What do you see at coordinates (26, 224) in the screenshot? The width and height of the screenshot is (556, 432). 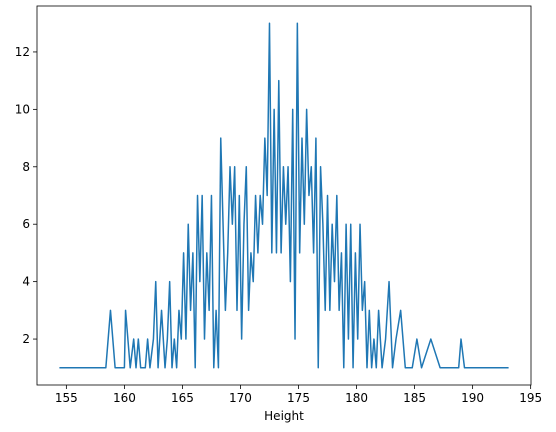 I see `y-tick-label: 6` at bounding box center [26, 224].